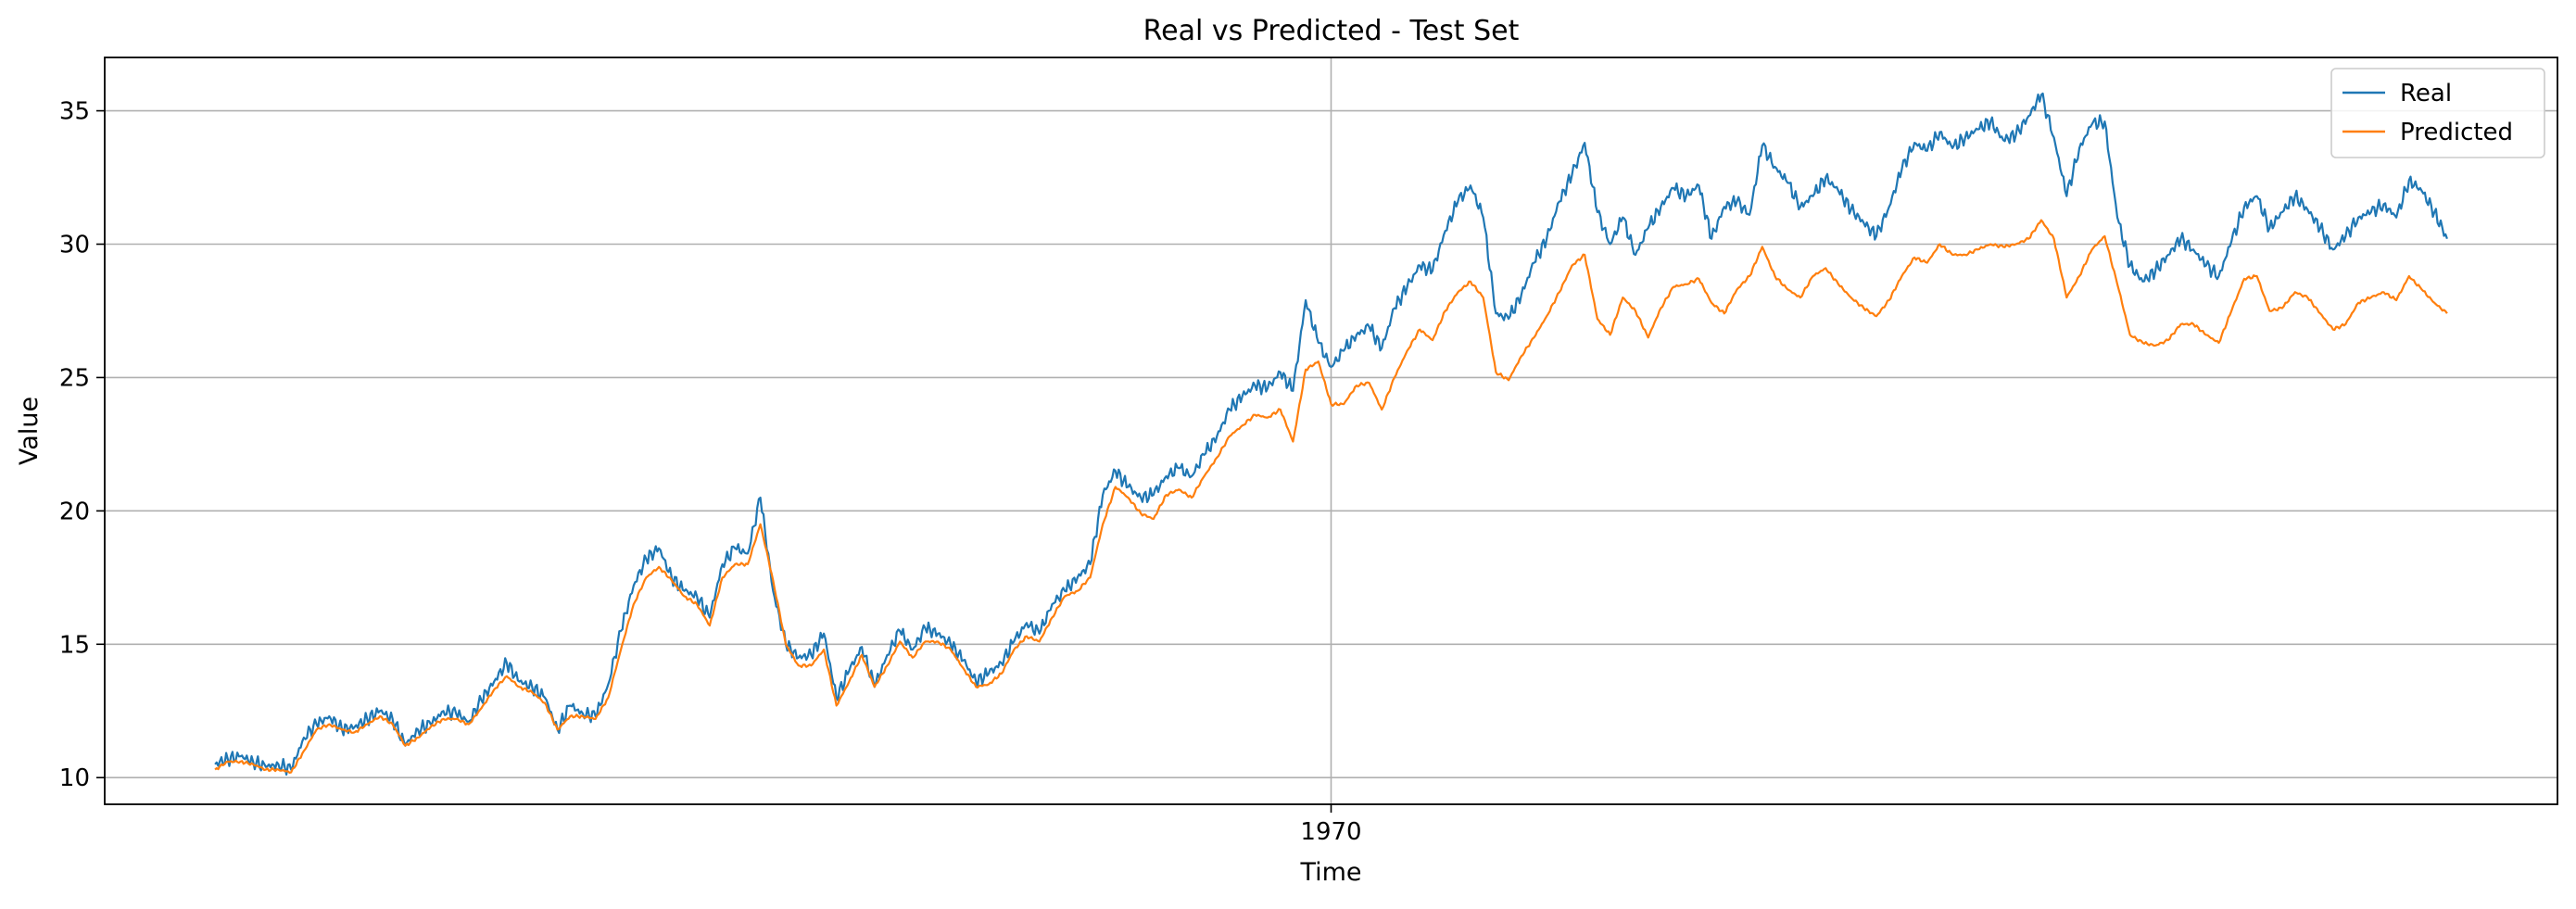 Image resolution: width=2576 pixels, height=909 pixels. I want to click on y-tick-label: 20, so click(74, 512).